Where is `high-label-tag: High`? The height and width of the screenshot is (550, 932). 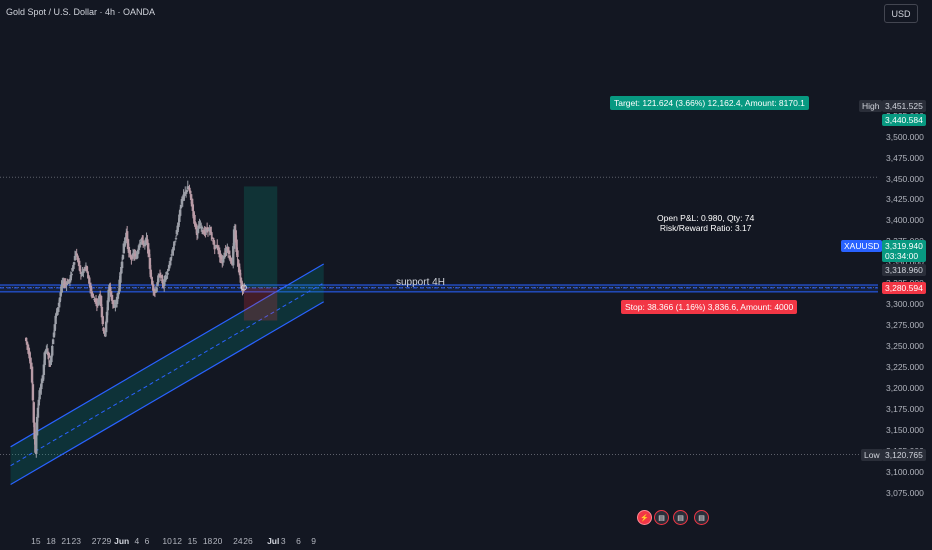 high-label-tag: High is located at coordinates (871, 106).